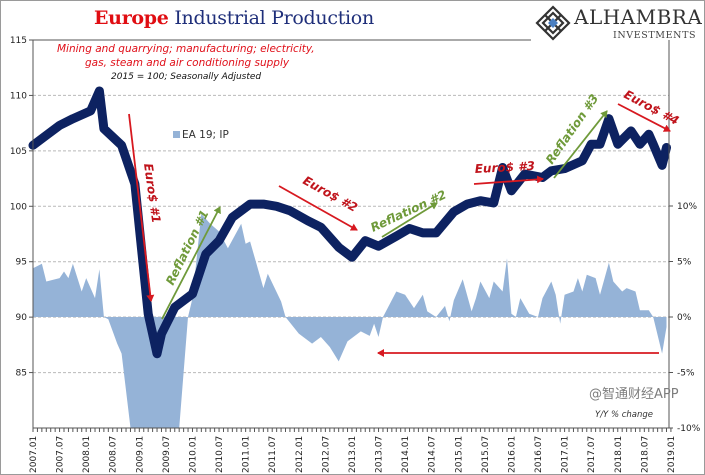  I want to click on x-tick-label: 2018.01, so click(619, 454).